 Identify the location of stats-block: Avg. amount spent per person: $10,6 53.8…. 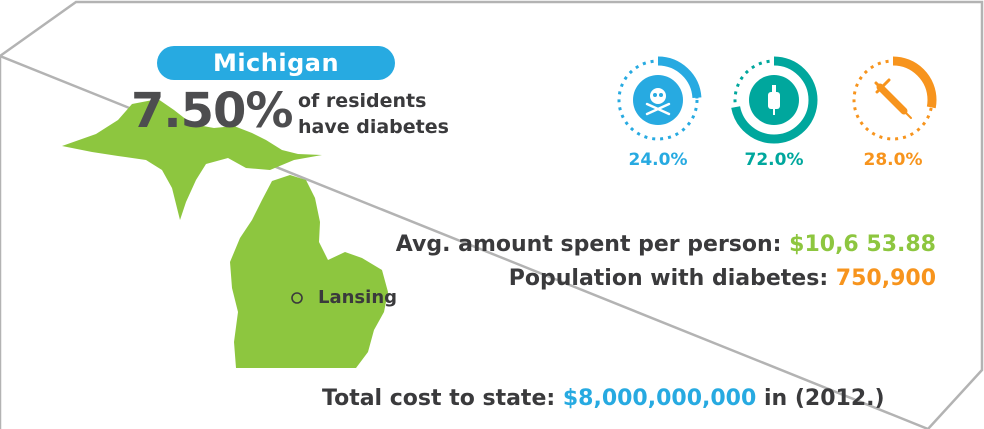
(666, 262).